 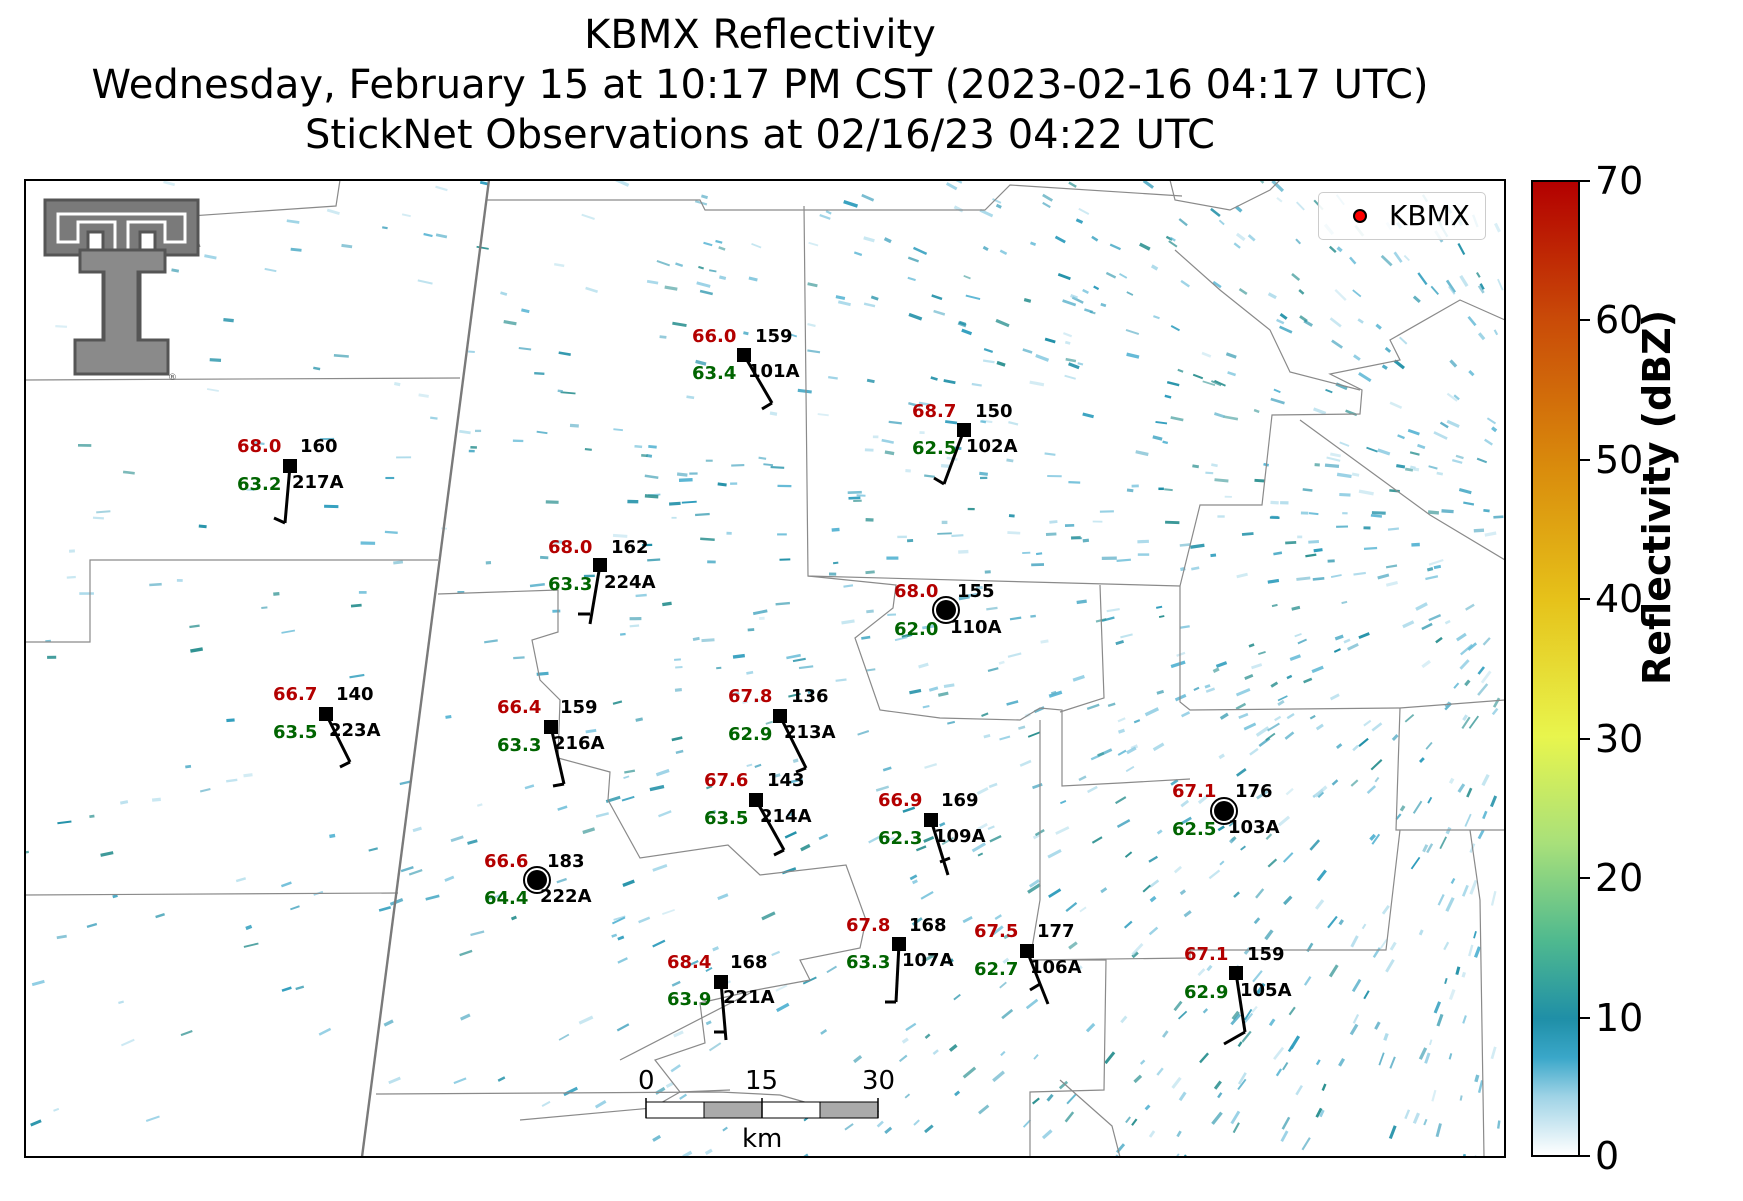 I want to click on station-102A: 68.7 150 62.5 102A, so click(x=965, y=443).